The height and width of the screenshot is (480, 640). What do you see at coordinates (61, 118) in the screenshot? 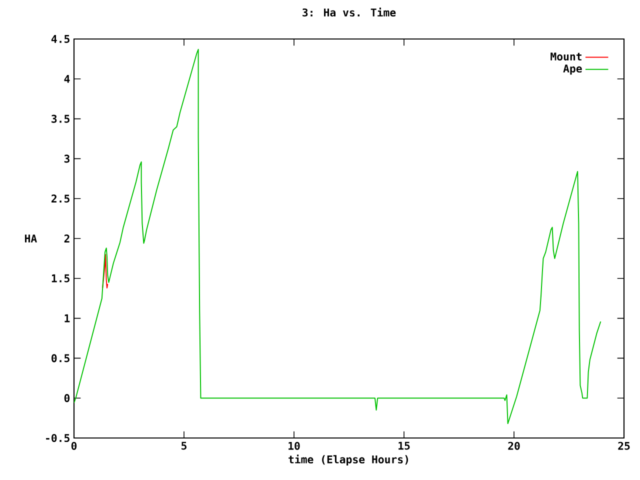
I see `y-tick-label: 3.5` at bounding box center [61, 118].